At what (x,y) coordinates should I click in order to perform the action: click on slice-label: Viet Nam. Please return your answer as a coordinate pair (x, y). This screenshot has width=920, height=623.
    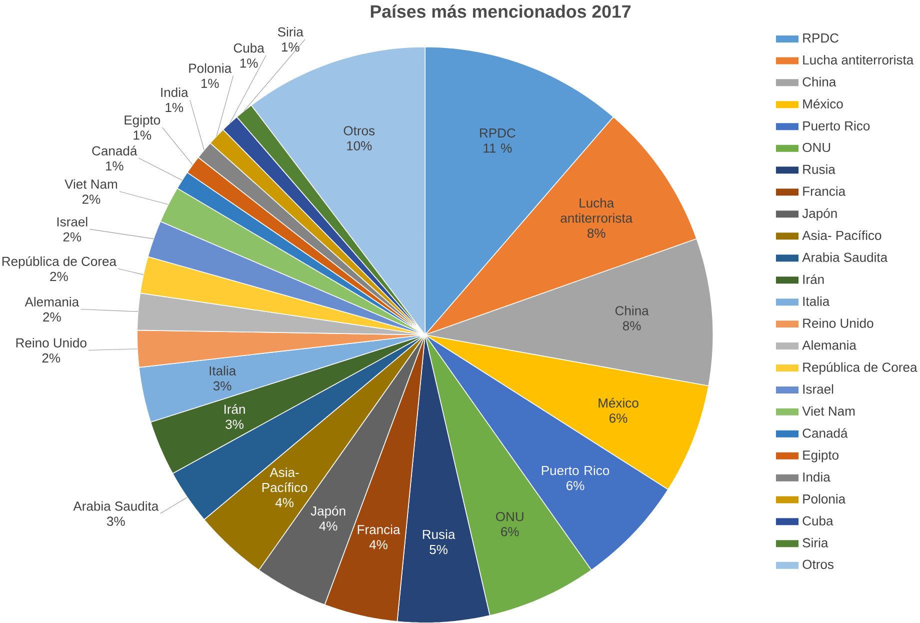
    Looking at the image, I should click on (91, 184).